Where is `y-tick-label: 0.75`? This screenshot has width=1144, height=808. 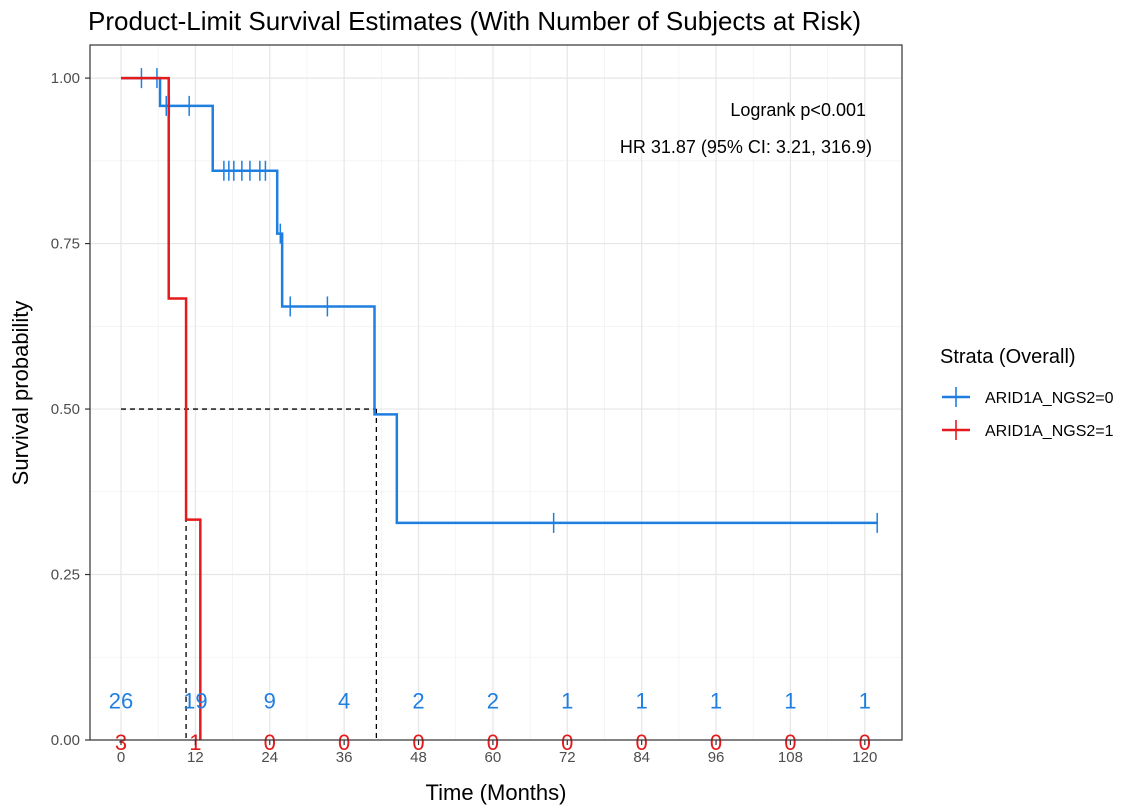
y-tick-label: 0.75 is located at coordinates (65, 244).